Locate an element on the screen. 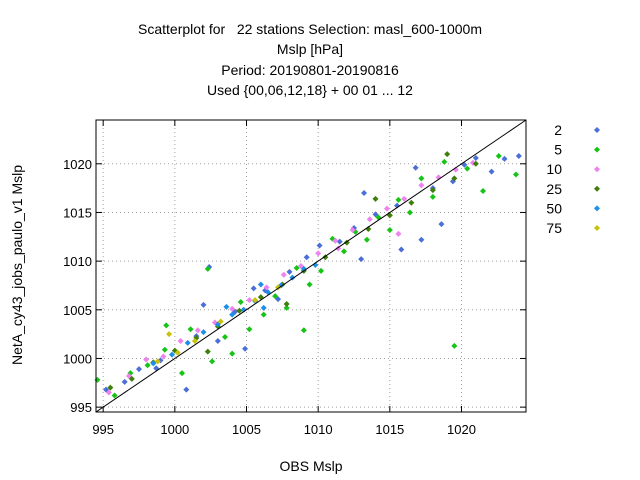  x-tick-label: 1000 is located at coordinates (174, 429).